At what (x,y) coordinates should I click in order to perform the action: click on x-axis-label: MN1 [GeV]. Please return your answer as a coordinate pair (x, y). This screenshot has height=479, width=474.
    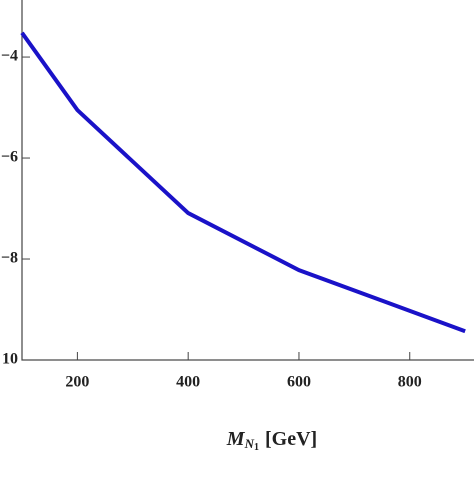
    Looking at the image, I should click on (271, 441).